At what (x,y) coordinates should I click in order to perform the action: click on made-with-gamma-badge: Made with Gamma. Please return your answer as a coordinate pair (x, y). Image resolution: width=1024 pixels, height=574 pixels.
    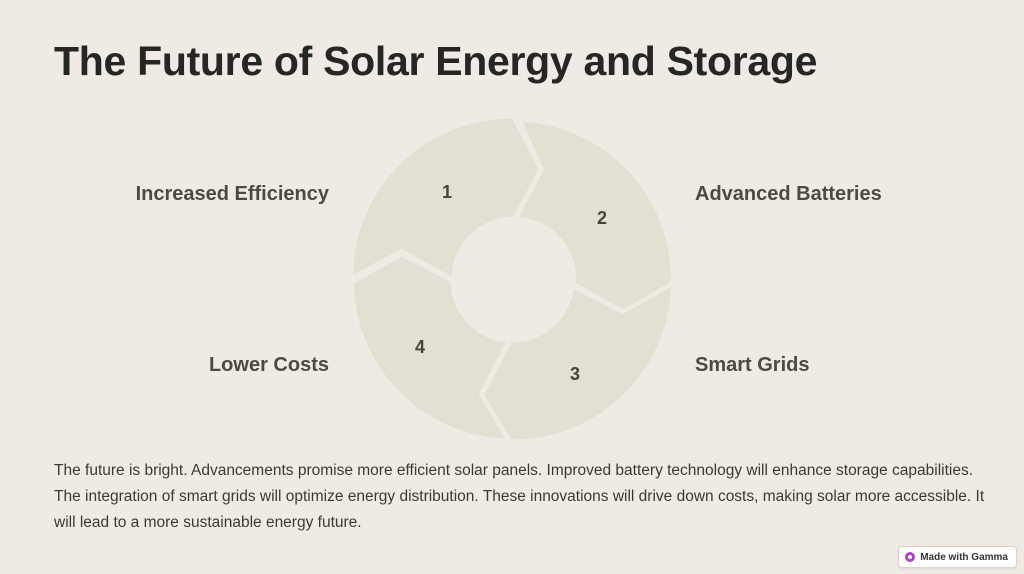
    Looking at the image, I should click on (957, 557).